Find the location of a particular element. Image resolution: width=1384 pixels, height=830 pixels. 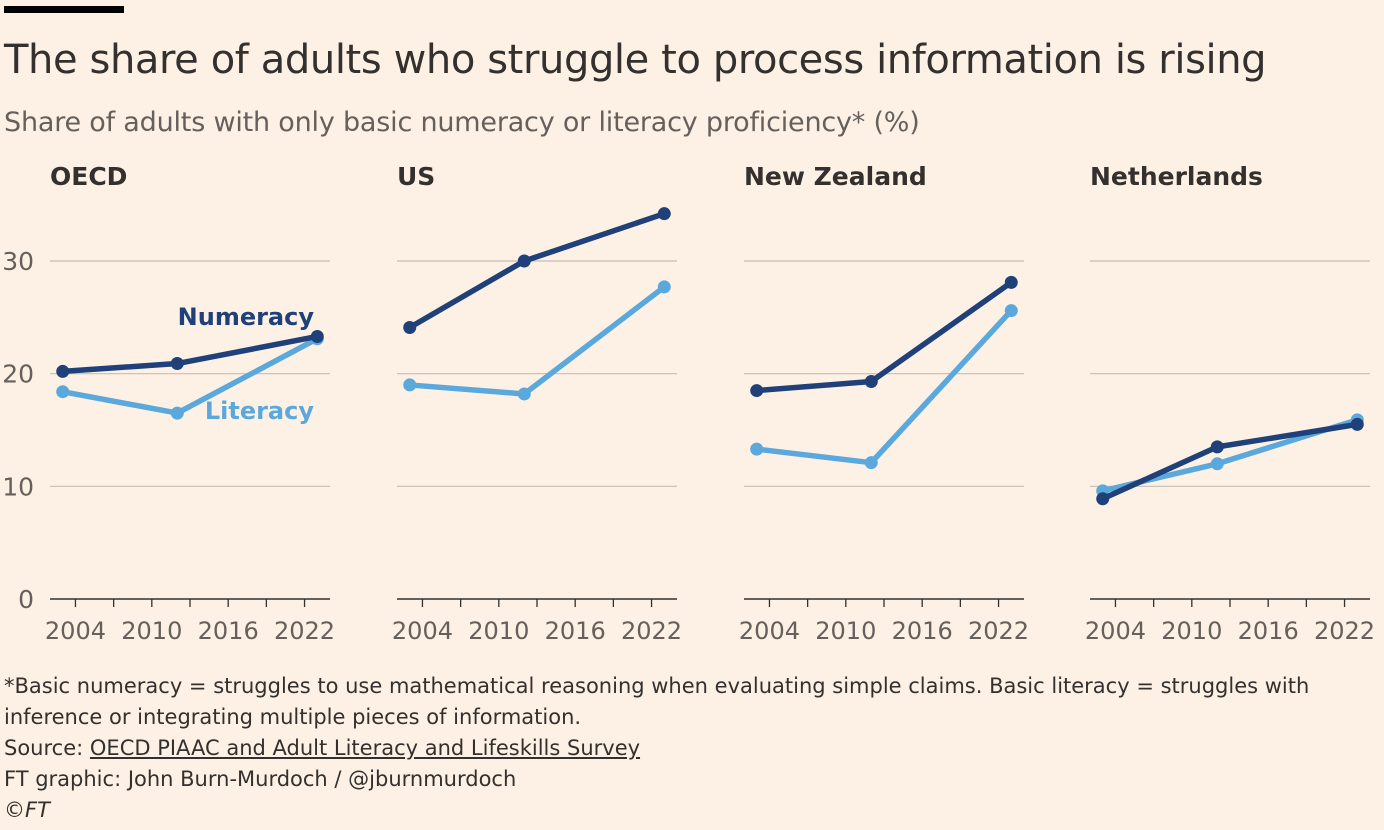

x-tick-label-new-zealand-2016: 2016 is located at coordinates (922, 631).